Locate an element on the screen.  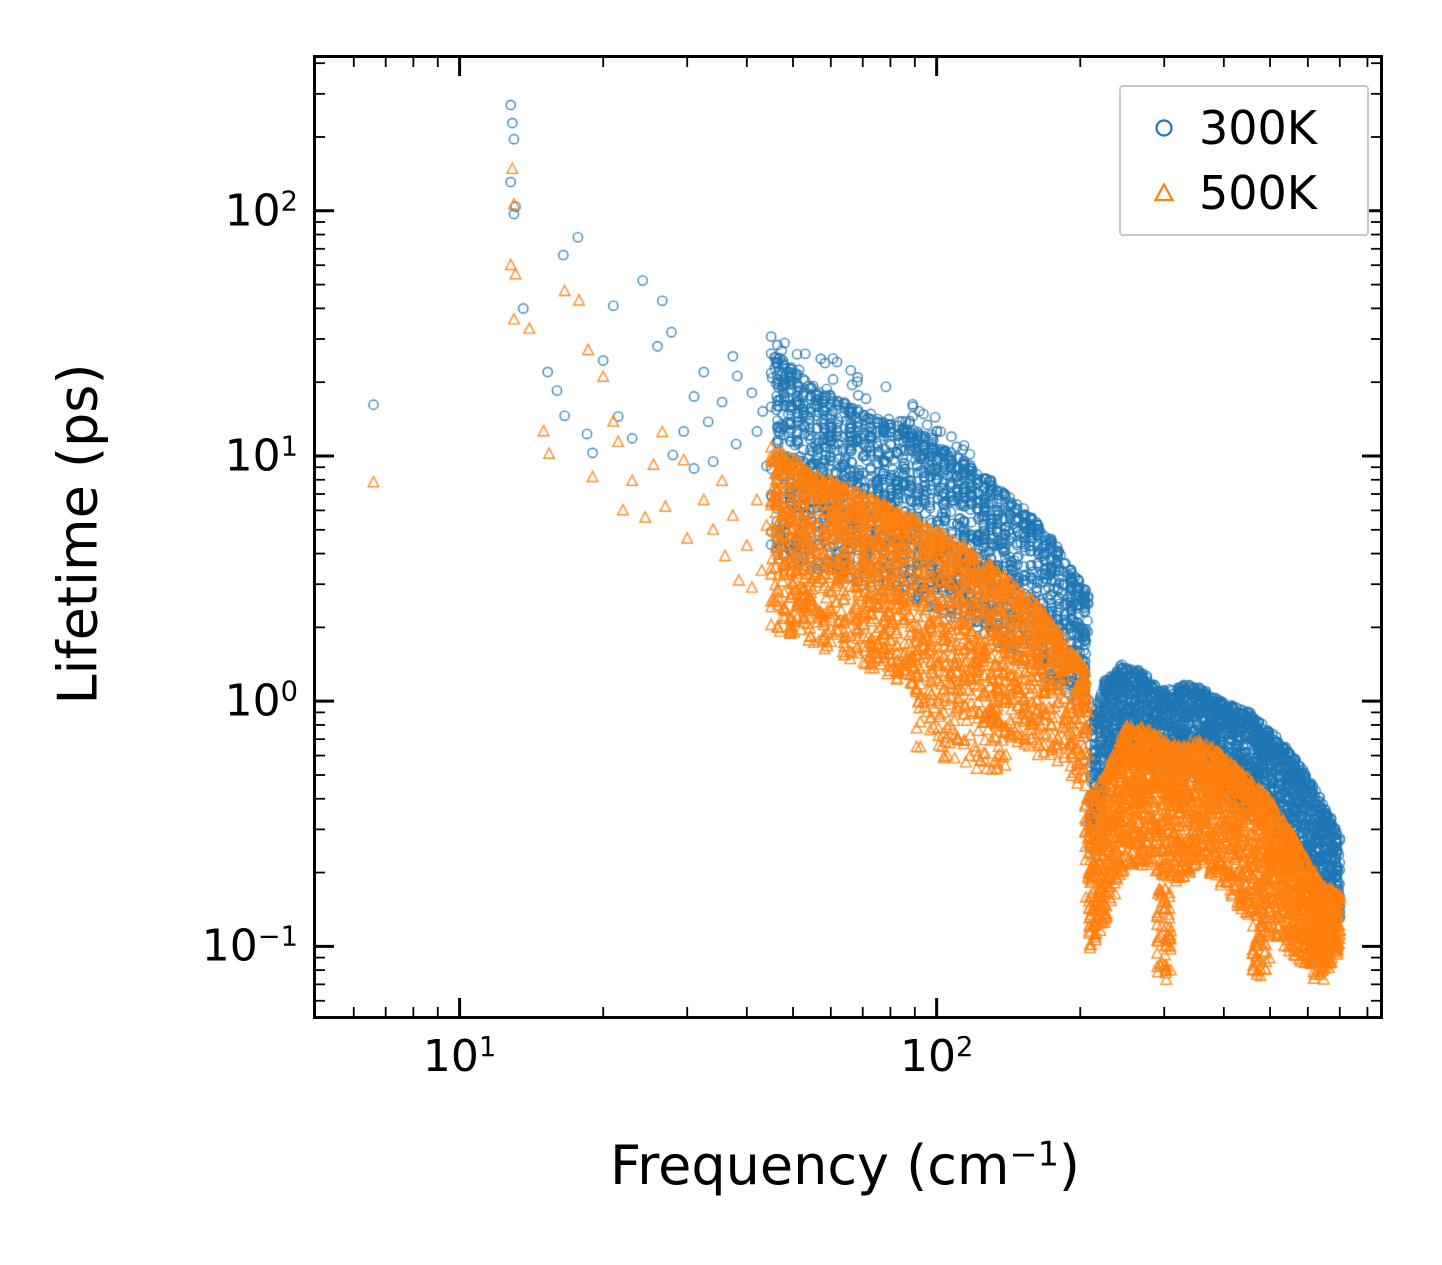
legend-entry-500k: 500K is located at coordinates (1244, 193).